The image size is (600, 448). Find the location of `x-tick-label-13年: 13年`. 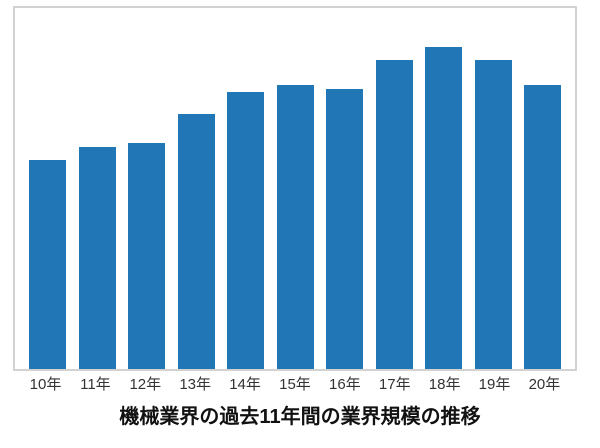

x-tick-label-13年: 13年 is located at coordinates (195, 384).